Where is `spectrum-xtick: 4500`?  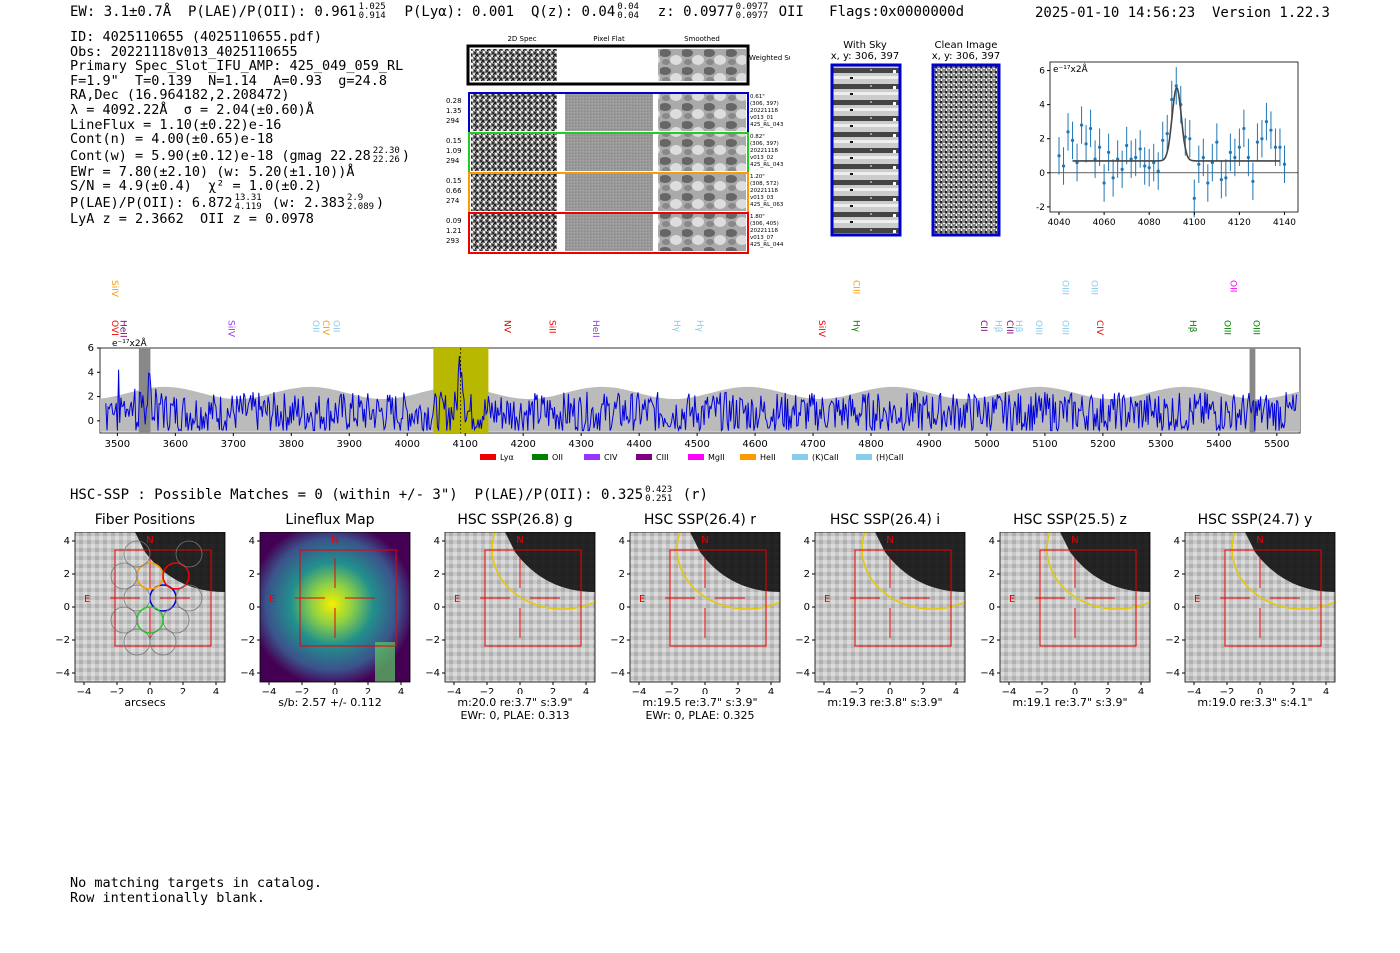 spectrum-xtick: 4500 is located at coordinates (696, 444).